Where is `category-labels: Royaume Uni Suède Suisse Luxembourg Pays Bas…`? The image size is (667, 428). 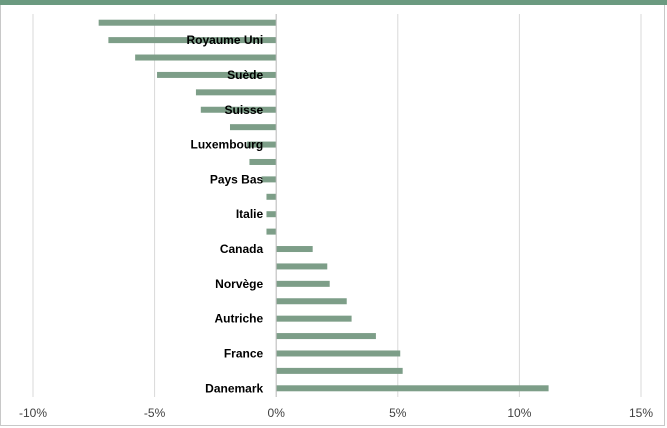
category-labels: Royaume Uni Suède Suisse Luxembourg Pays Bas… is located at coordinates (225, 214).